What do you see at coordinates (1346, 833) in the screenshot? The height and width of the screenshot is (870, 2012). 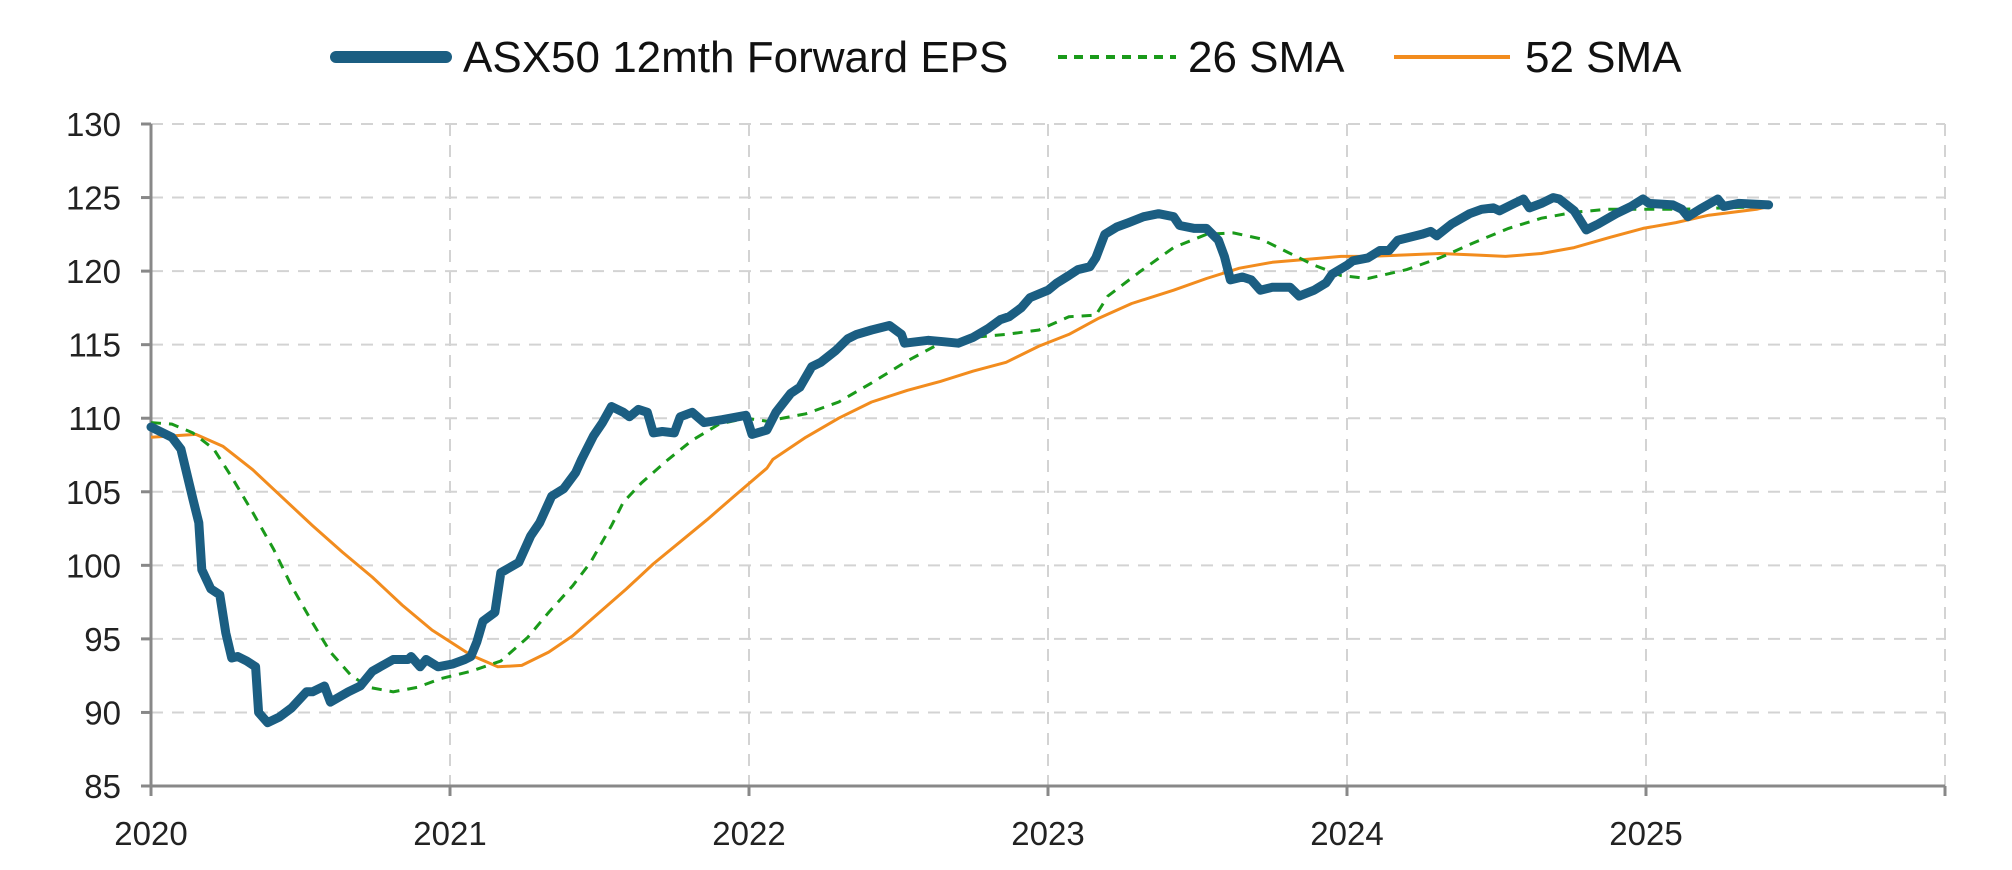 I see `x-tick-label: 2024` at bounding box center [1346, 833].